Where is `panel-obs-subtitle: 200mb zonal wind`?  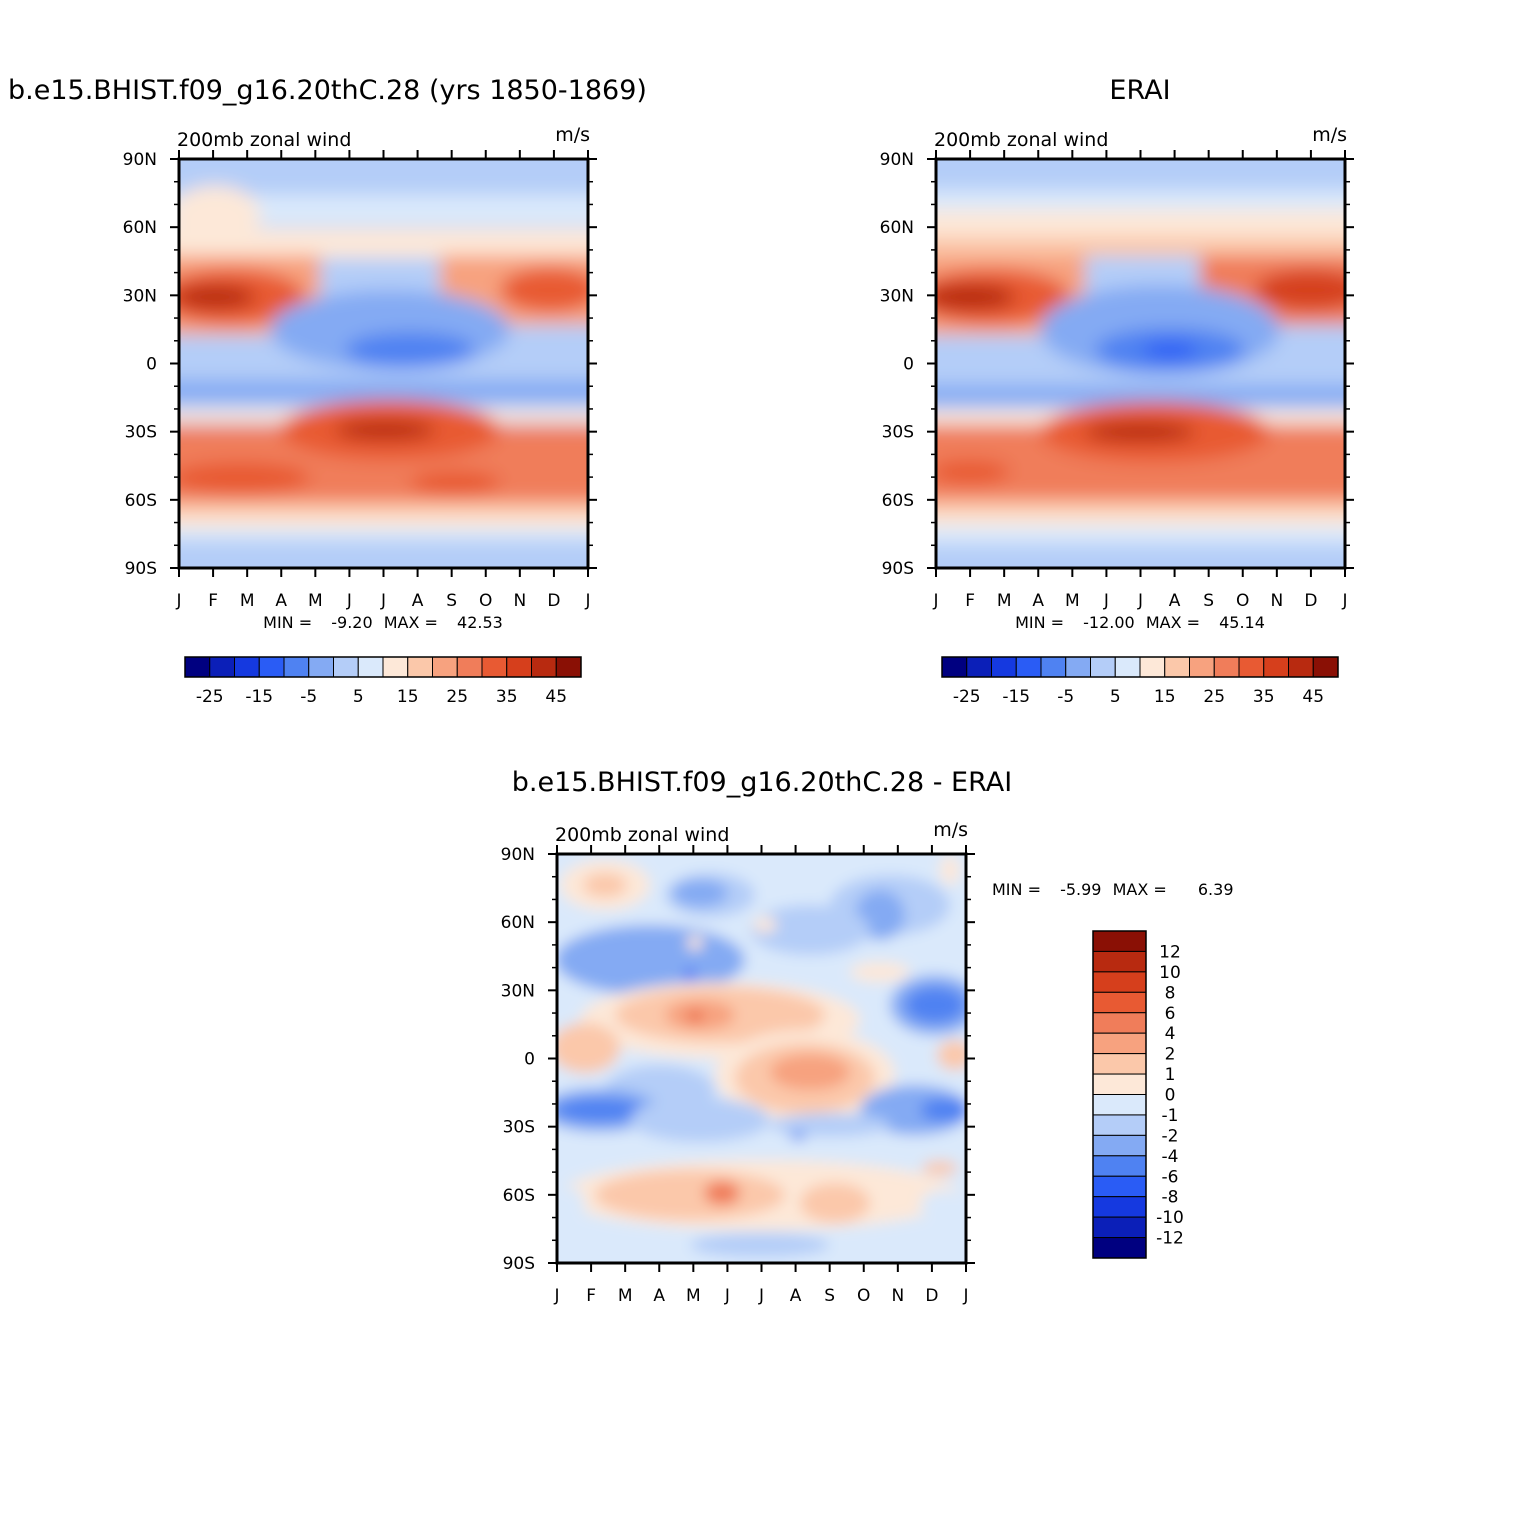 panel-obs-subtitle: 200mb zonal wind is located at coordinates (1021, 140).